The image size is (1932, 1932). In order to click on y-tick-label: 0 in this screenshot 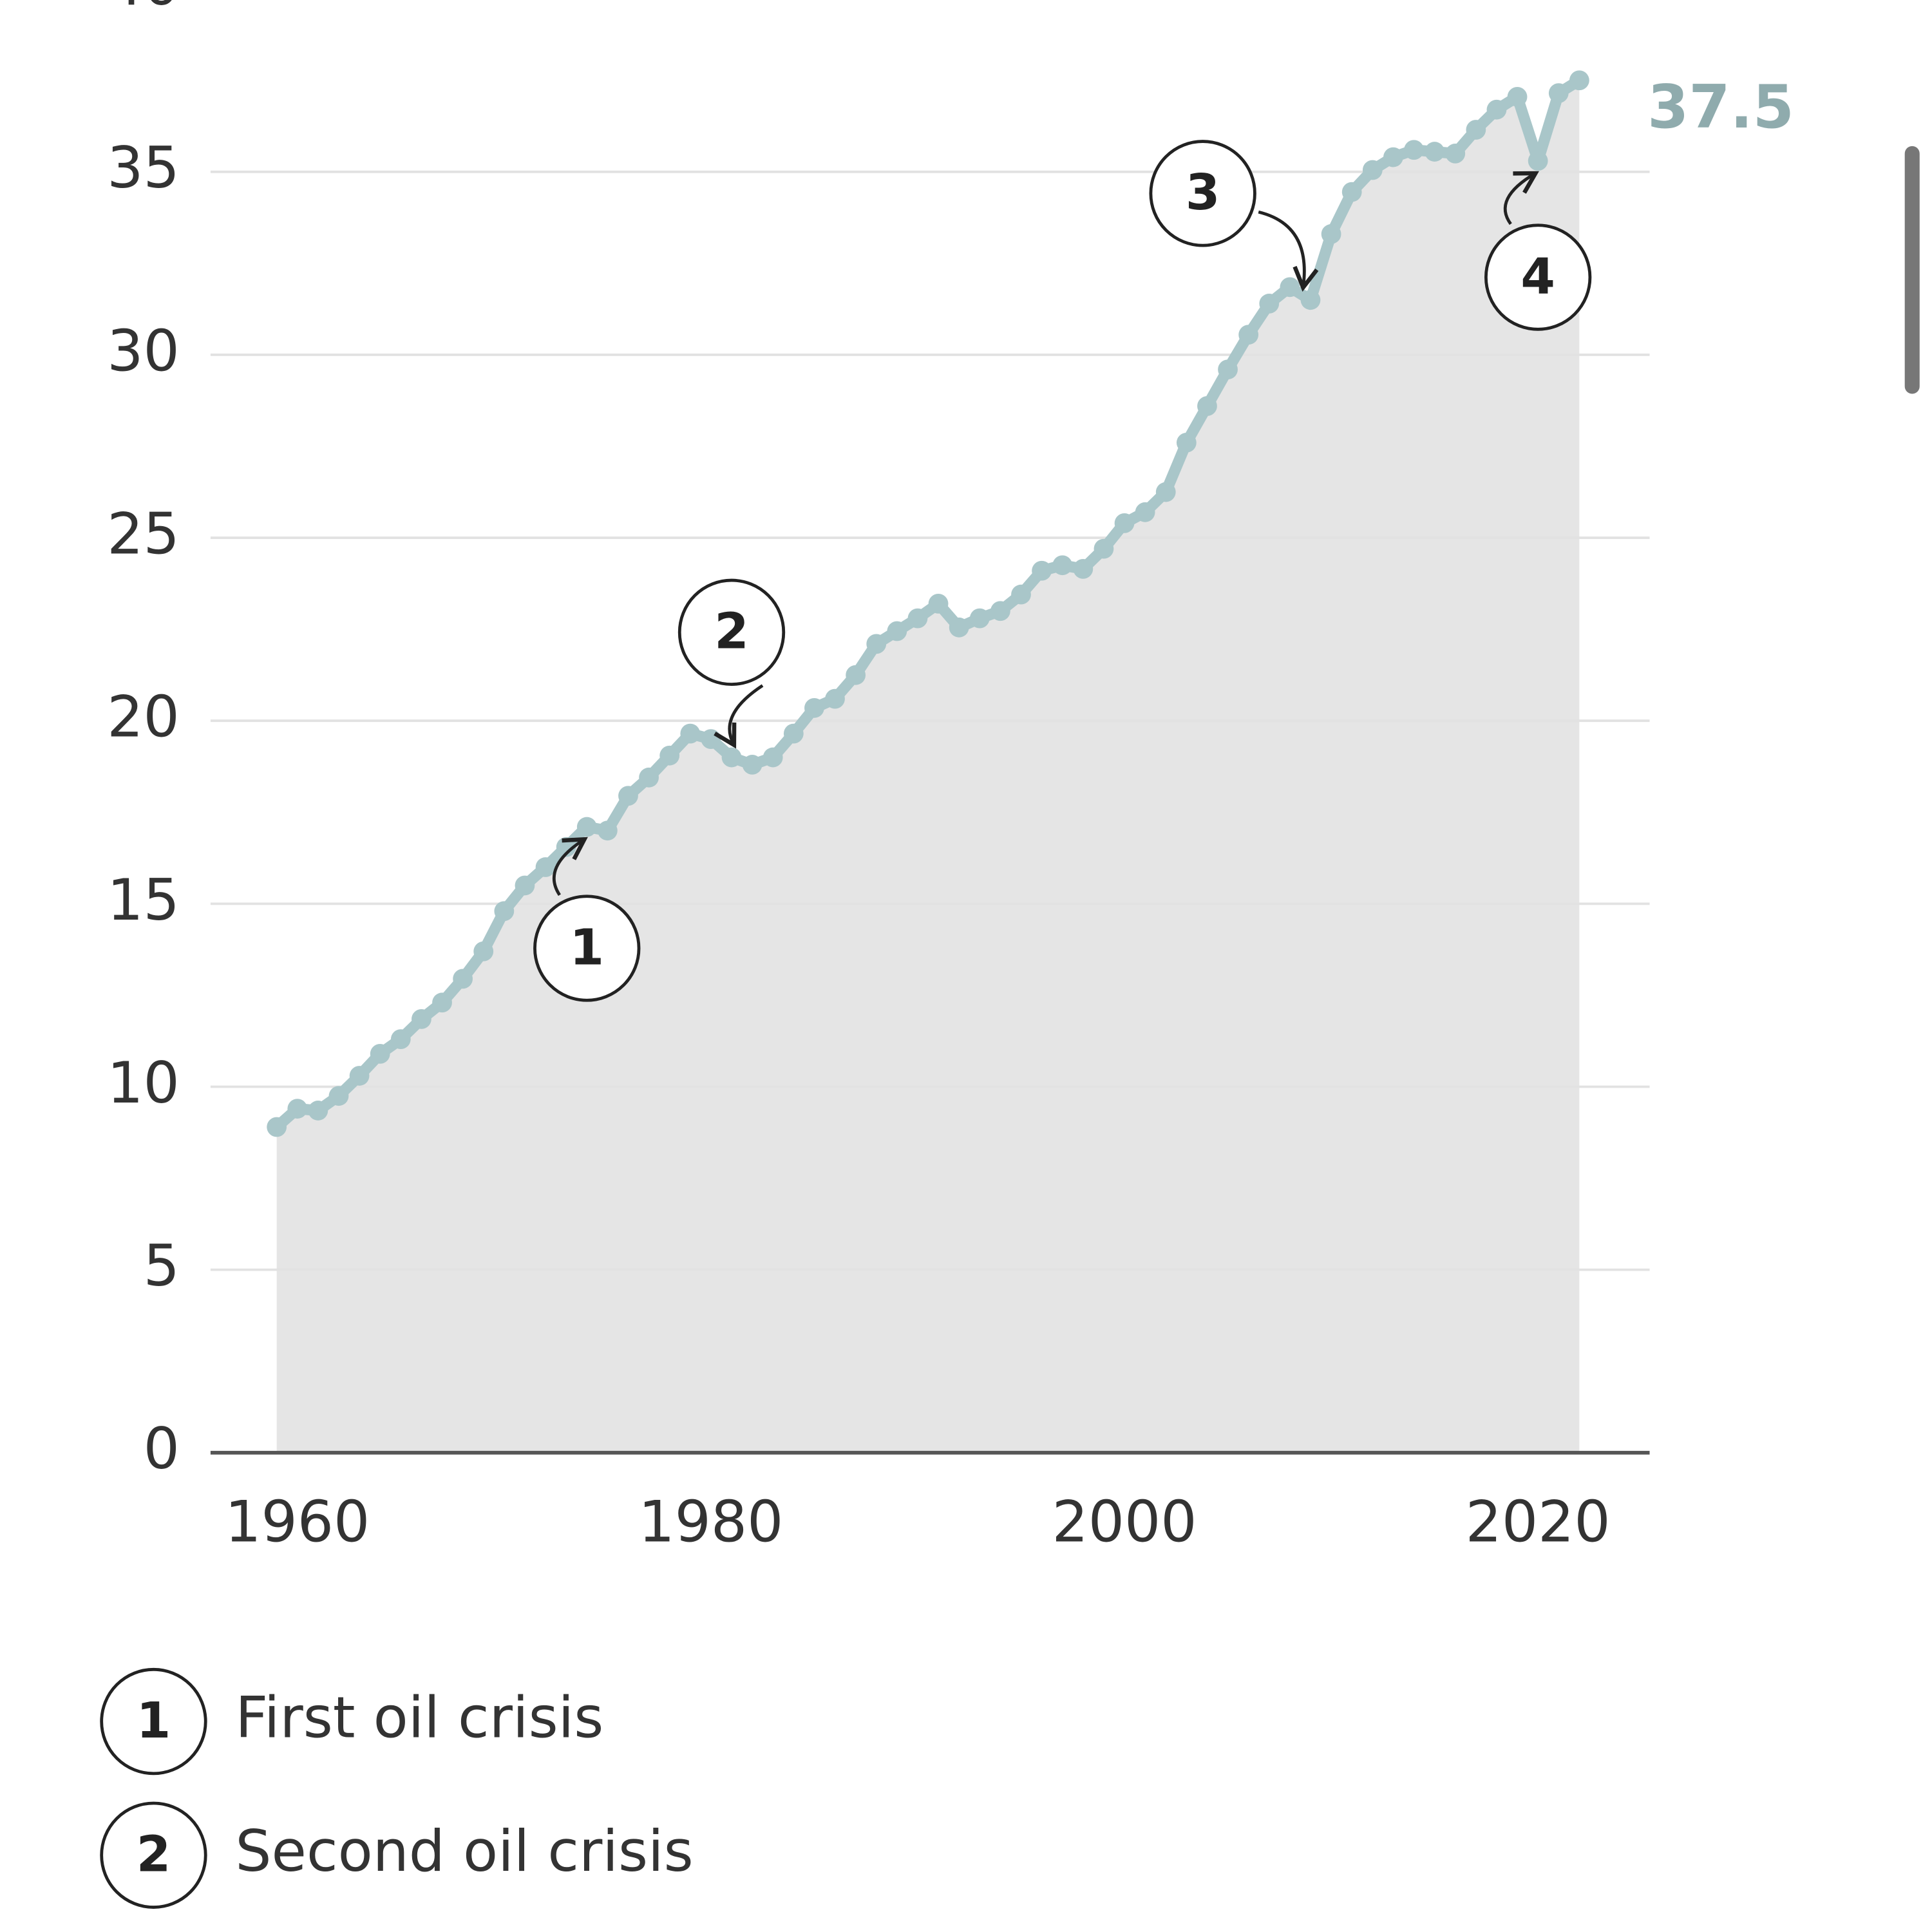, I will do `click(162, 1449)`.